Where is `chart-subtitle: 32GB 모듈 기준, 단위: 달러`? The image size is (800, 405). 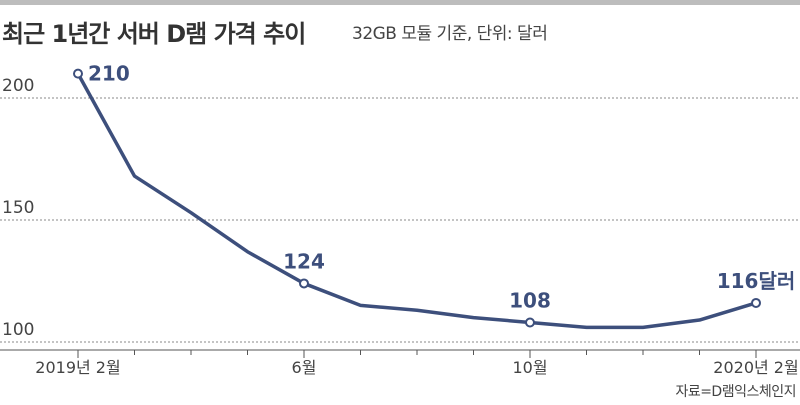
chart-subtitle: 32GB 모듈 기준, 단위: 달러 is located at coordinates (450, 34).